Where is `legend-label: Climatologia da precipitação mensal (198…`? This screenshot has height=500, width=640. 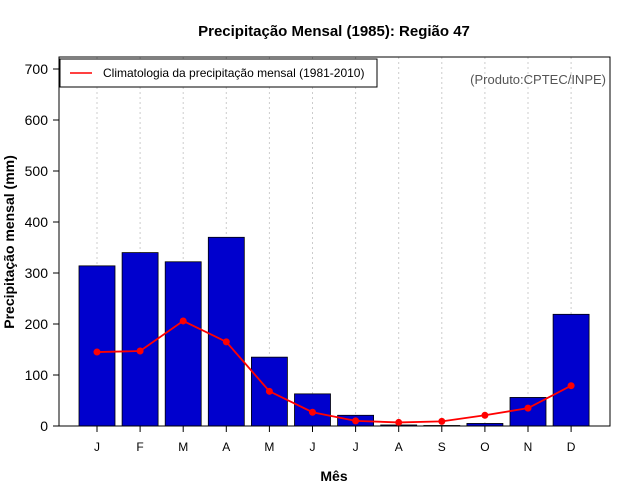 legend-label: Climatologia da precipitação mensal (198… is located at coordinates (233, 73).